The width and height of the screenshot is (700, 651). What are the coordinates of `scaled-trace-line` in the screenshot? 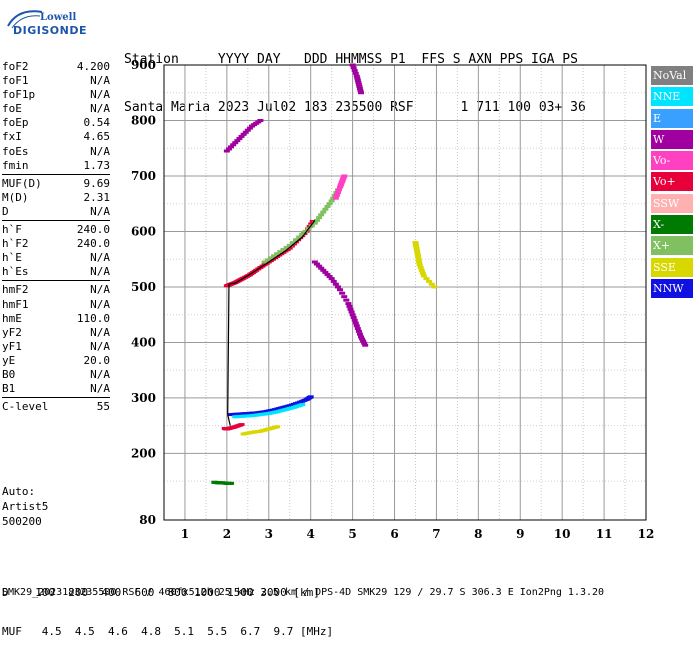 It's located at (271, 323).